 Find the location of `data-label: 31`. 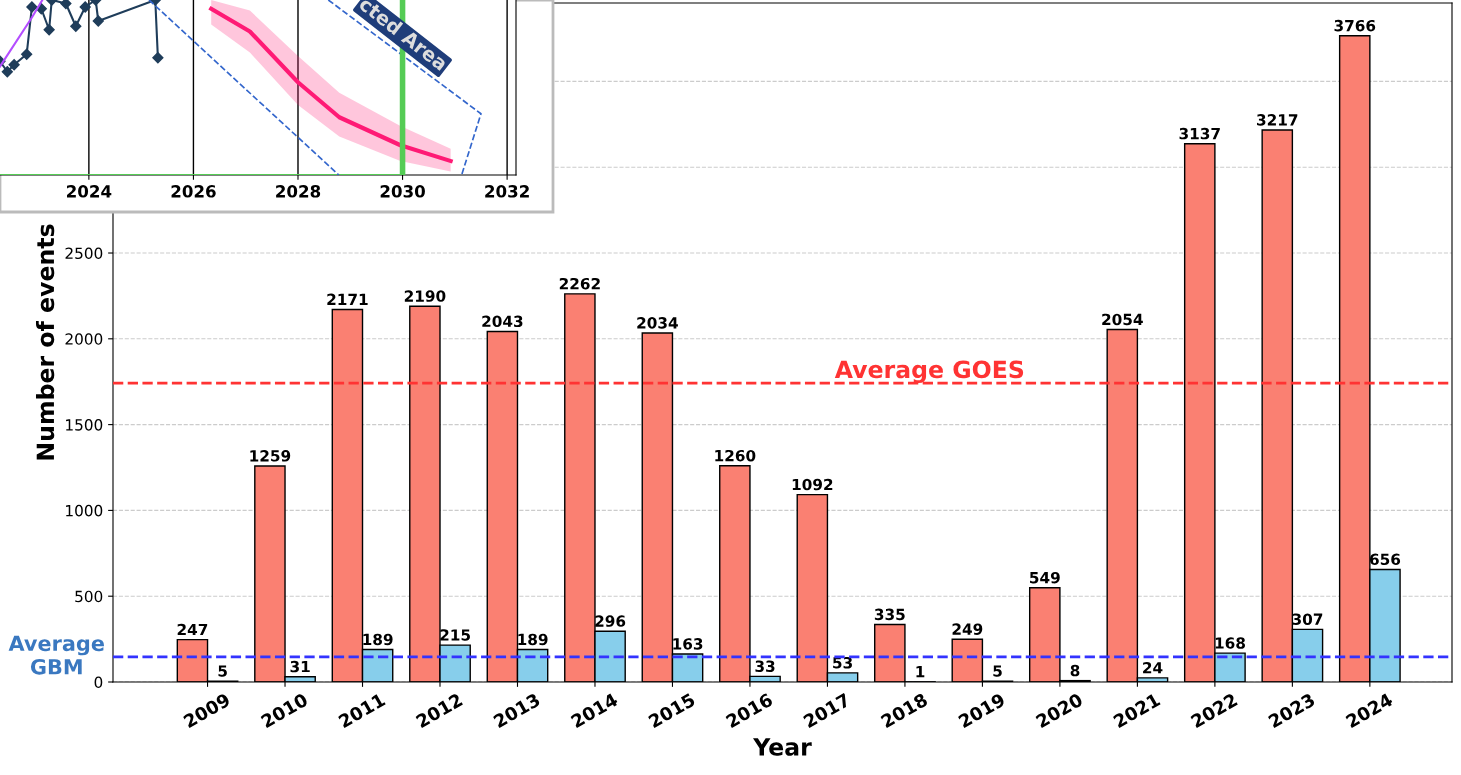

data-label: 31 is located at coordinates (300, 666).